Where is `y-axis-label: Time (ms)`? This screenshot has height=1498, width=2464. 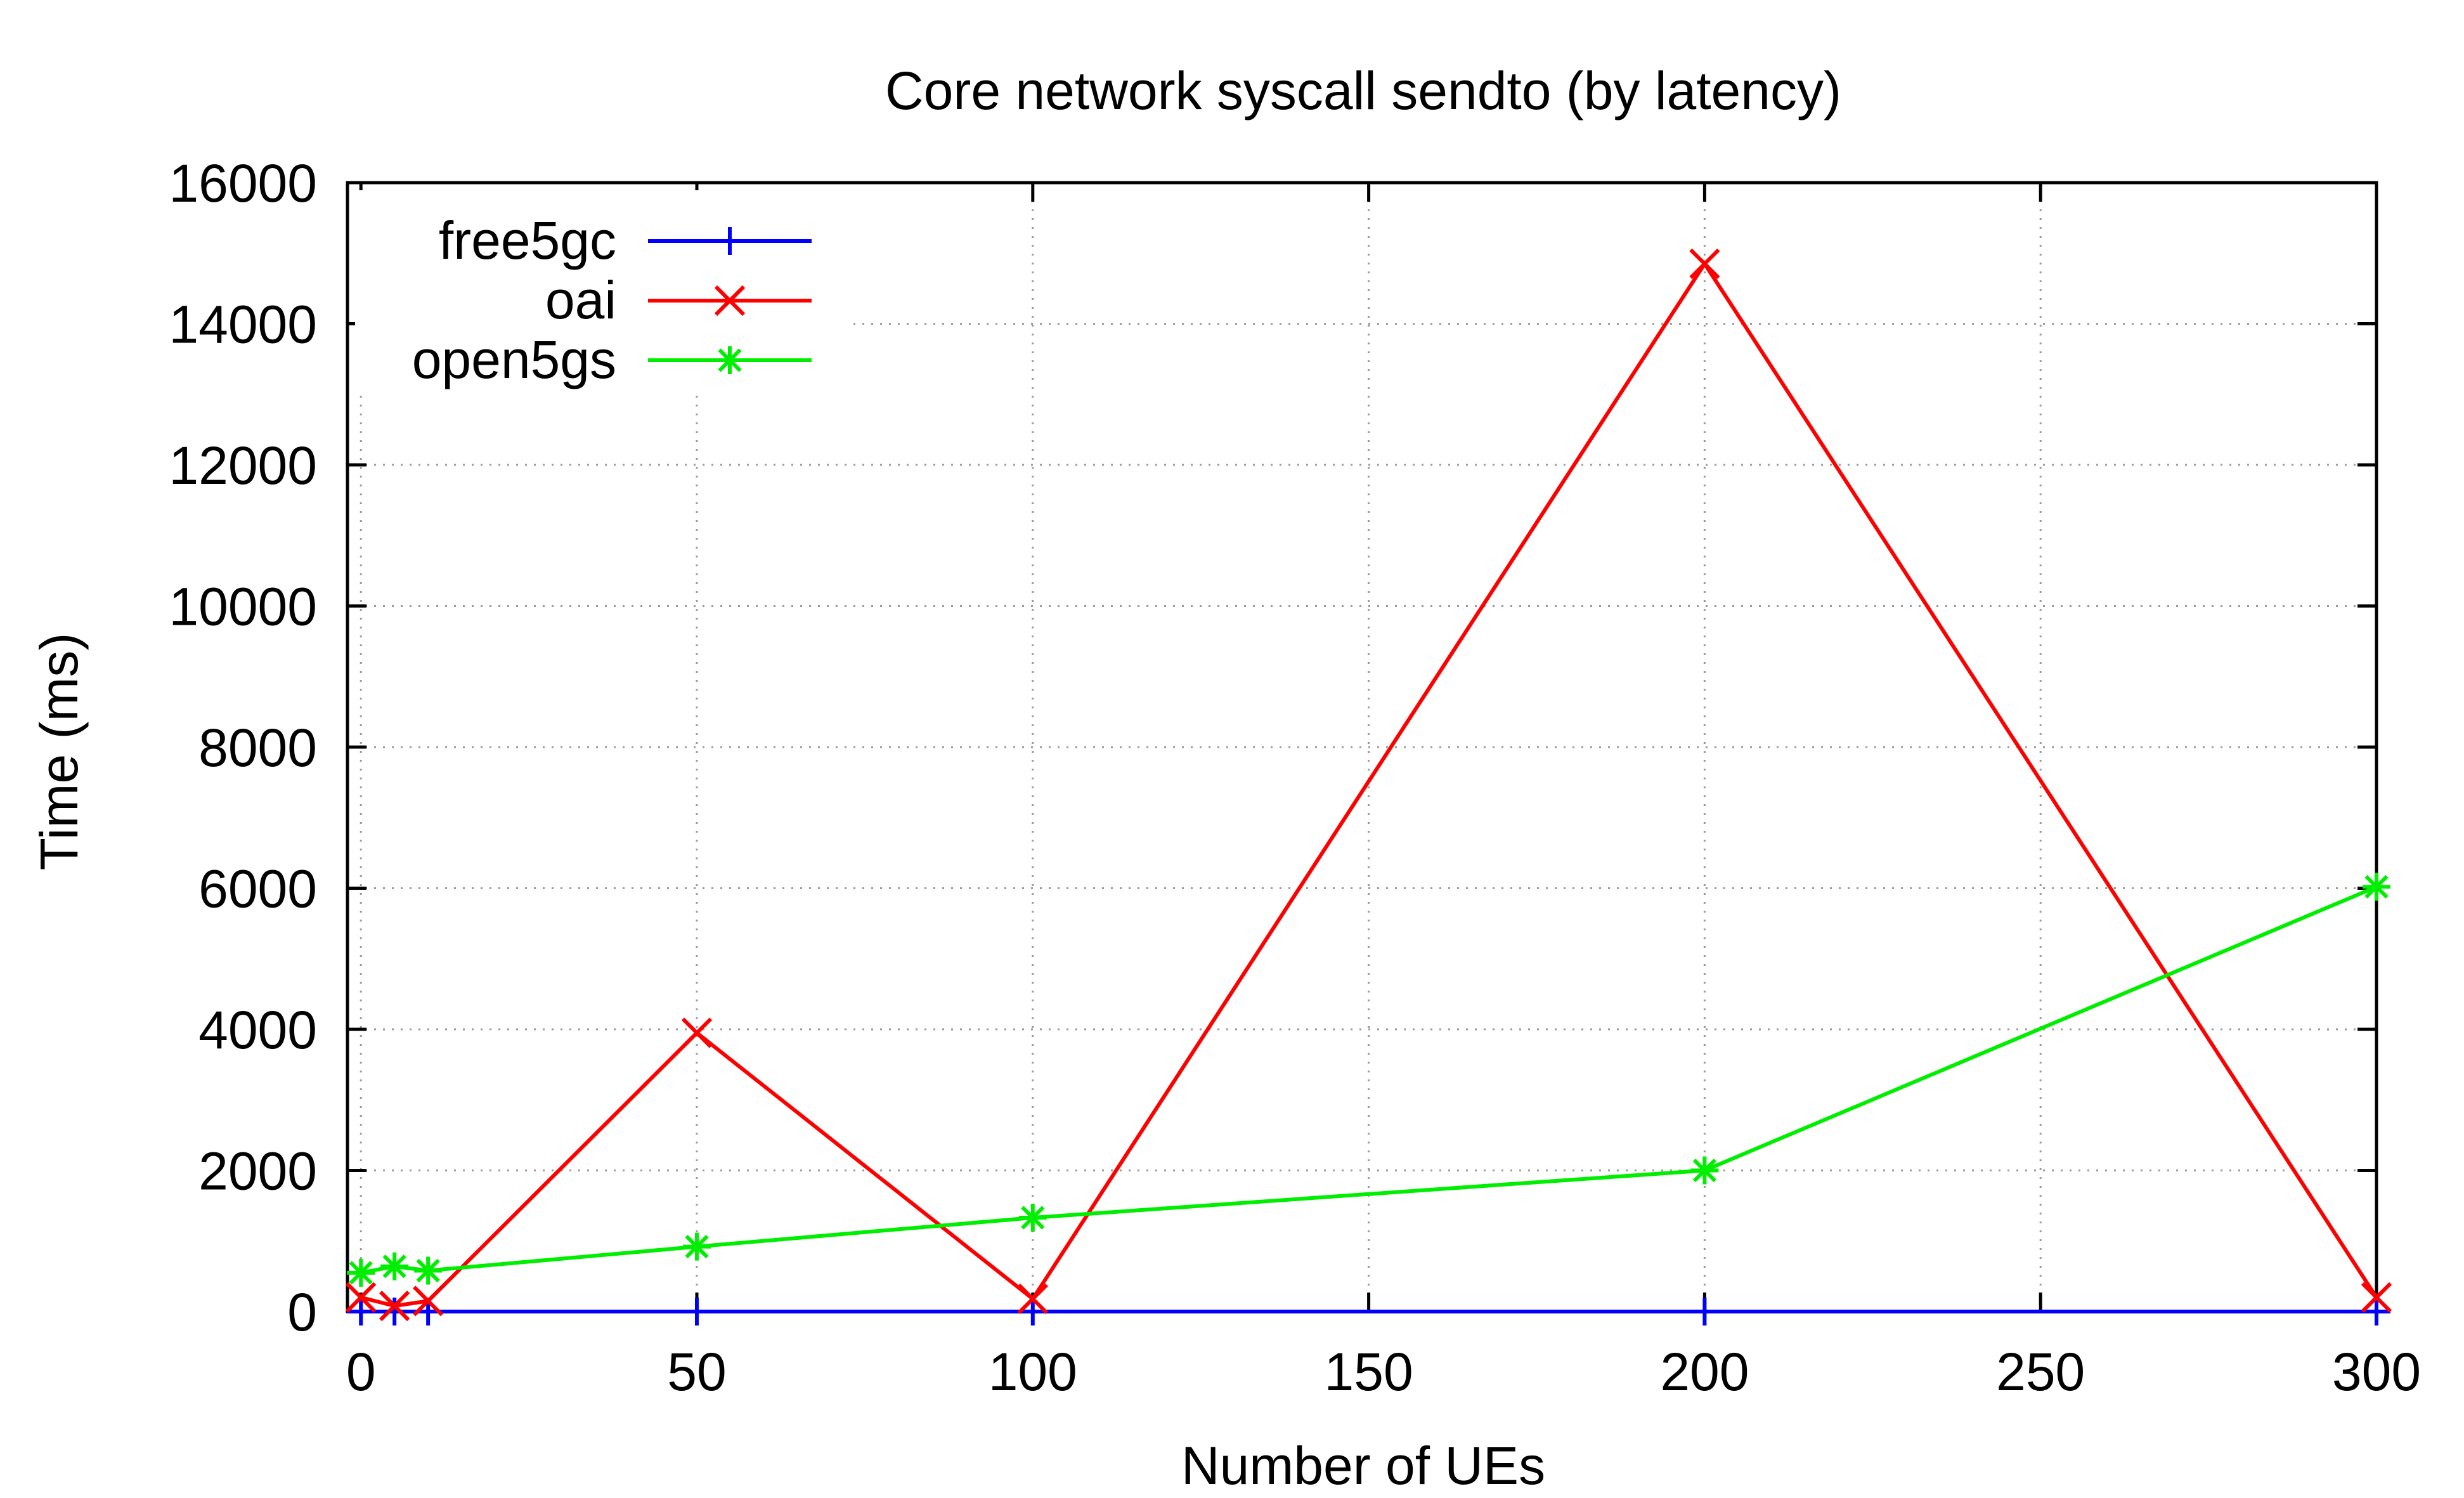 y-axis-label: Time (ms) is located at coordinates (59, 752).